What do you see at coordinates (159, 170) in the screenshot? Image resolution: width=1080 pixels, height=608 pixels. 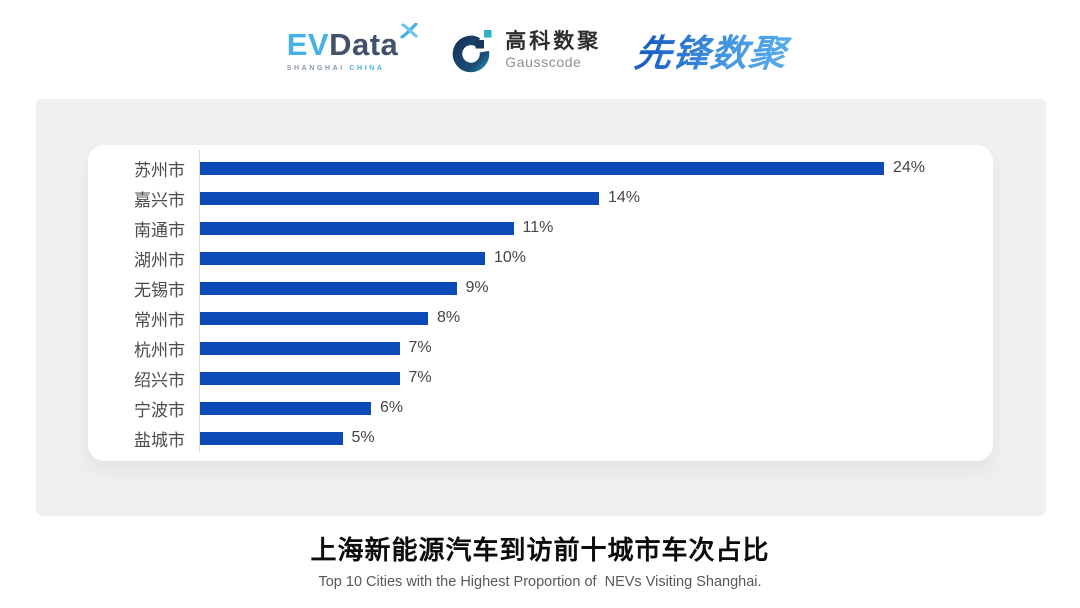 I see `bar-category-label: 苏州市` at bounding box center [159, 170].